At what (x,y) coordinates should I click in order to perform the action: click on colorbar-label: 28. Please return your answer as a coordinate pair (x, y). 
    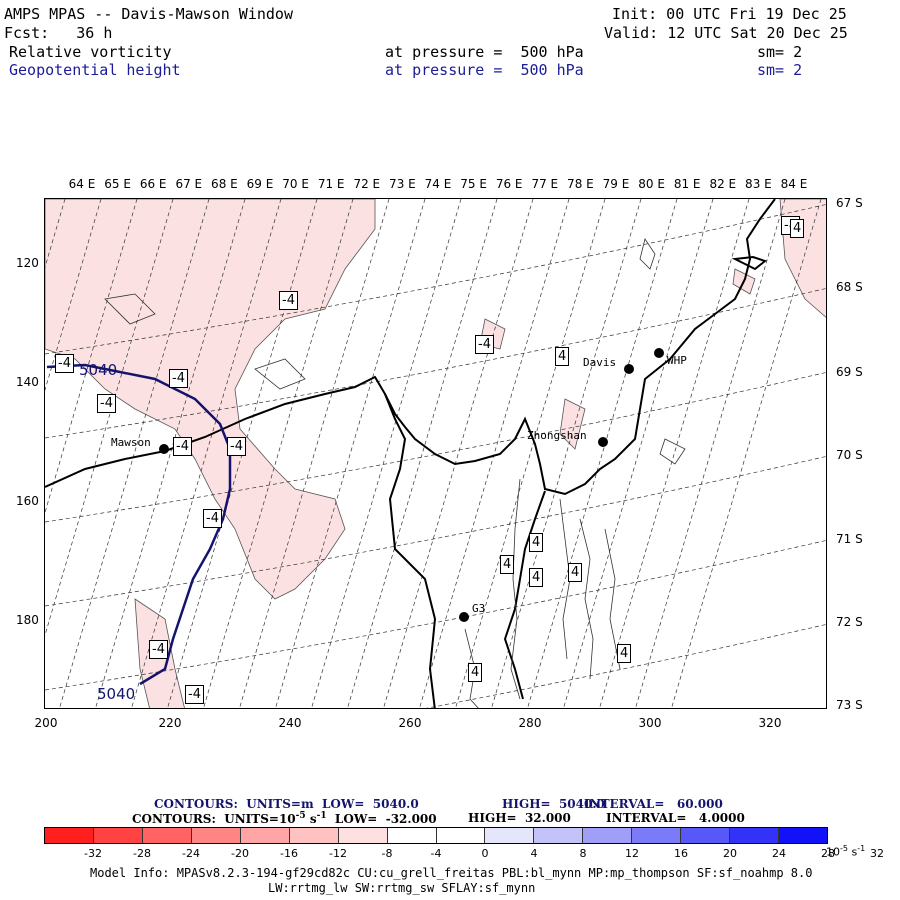
    Looking at the image, I should click on (828, 853).